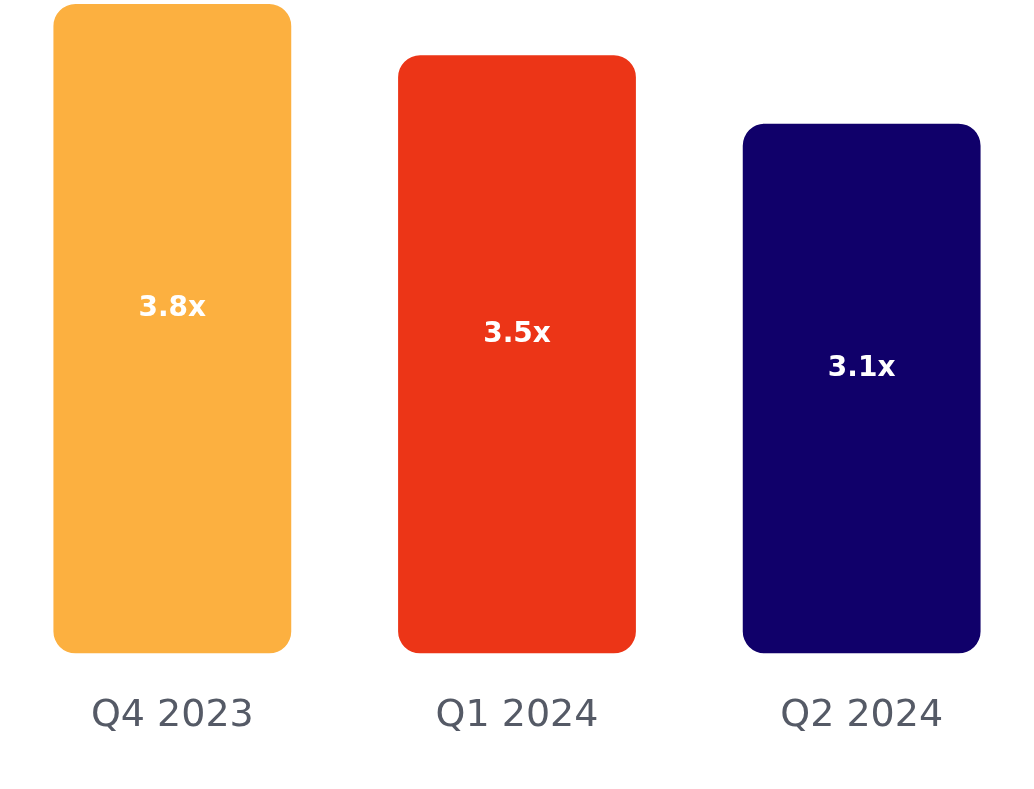 This screenshot has height=789, width=1034. I want to click on data-label: 3.8x, so click(172, 306).